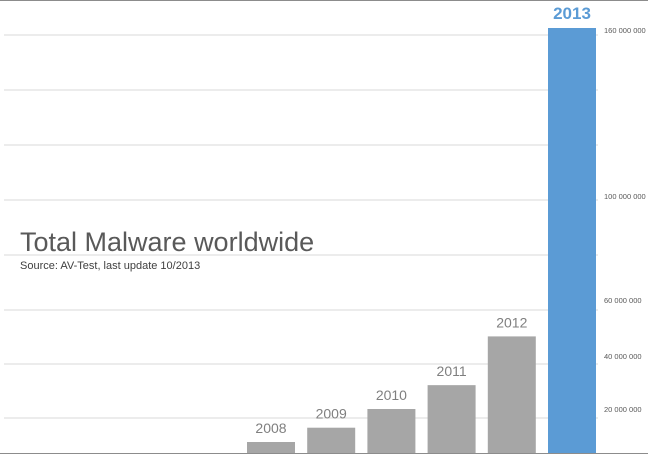  What do you see at coordinates (271, 447) in the screenshot?
I see `bar-2008` at bounding box center [271, 447].